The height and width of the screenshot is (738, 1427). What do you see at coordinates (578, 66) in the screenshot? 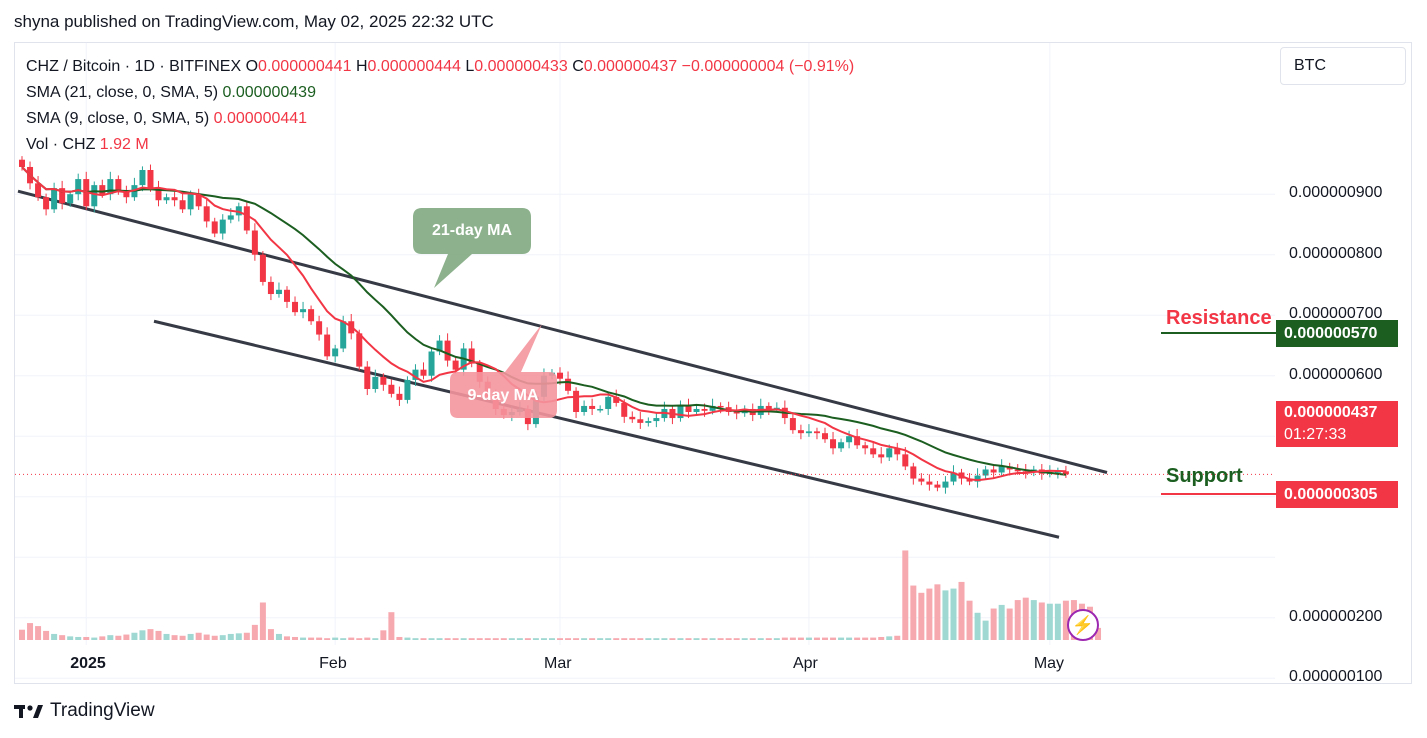
I see `legend-close-key: C` at bounding box center [578, 66].